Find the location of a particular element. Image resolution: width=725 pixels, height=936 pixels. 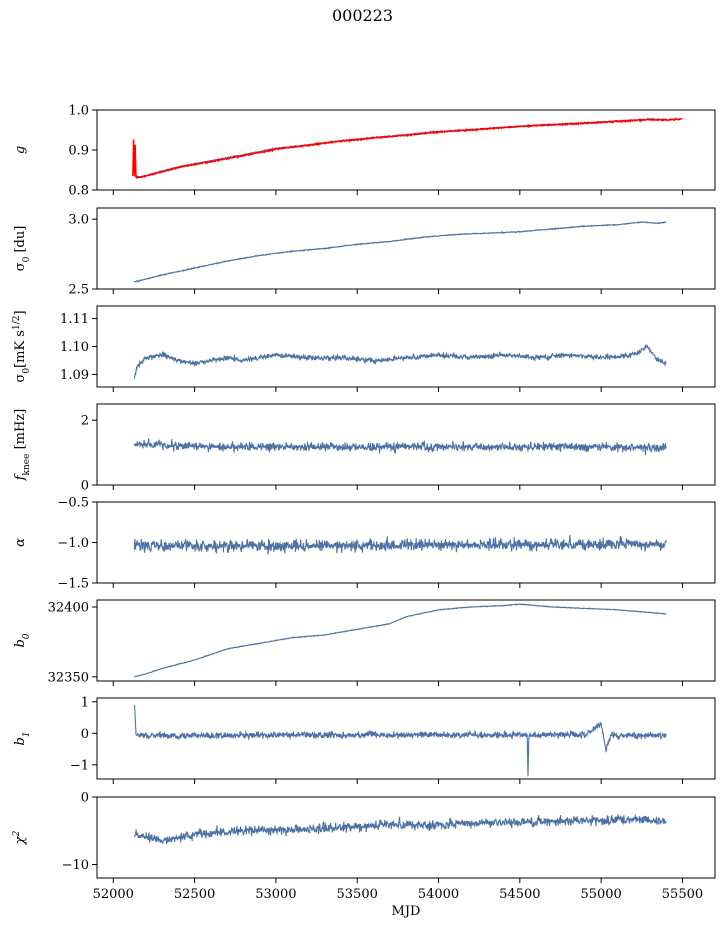

y-axis-label: b0 is located at coordinates (22, 640).